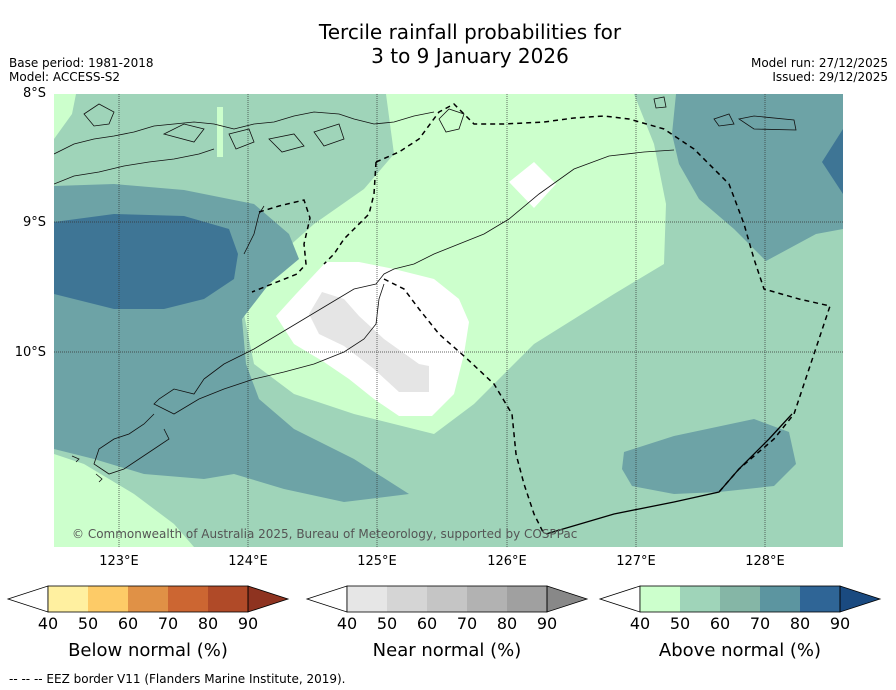 The height and width of the screenshot is (690, 896). What do you see at coordinates (765, 561) in the screenshot?
I see `lon-label-128e: 128°E` at bounding box center [765, 561].